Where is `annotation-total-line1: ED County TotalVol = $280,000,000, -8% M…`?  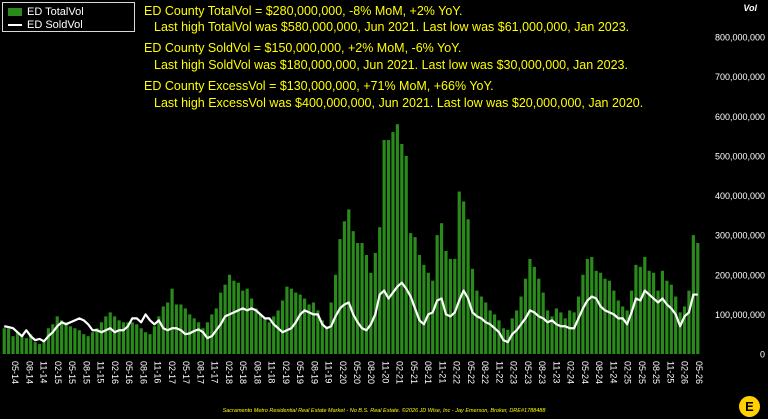 annotation-total-line1: ED County TotalVol = $280,000,000, -8% M… is located at coordinates (303, 11).